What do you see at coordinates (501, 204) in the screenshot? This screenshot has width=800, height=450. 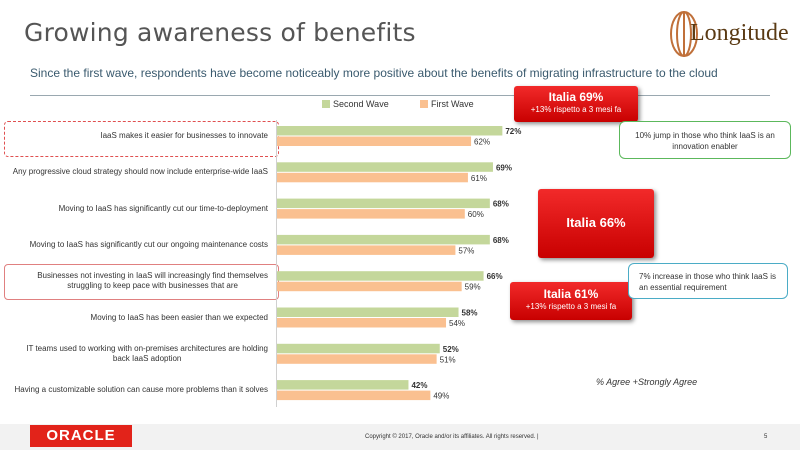 I see `data-label-second-wave-2: 68%` at bounding box center [501, 204].